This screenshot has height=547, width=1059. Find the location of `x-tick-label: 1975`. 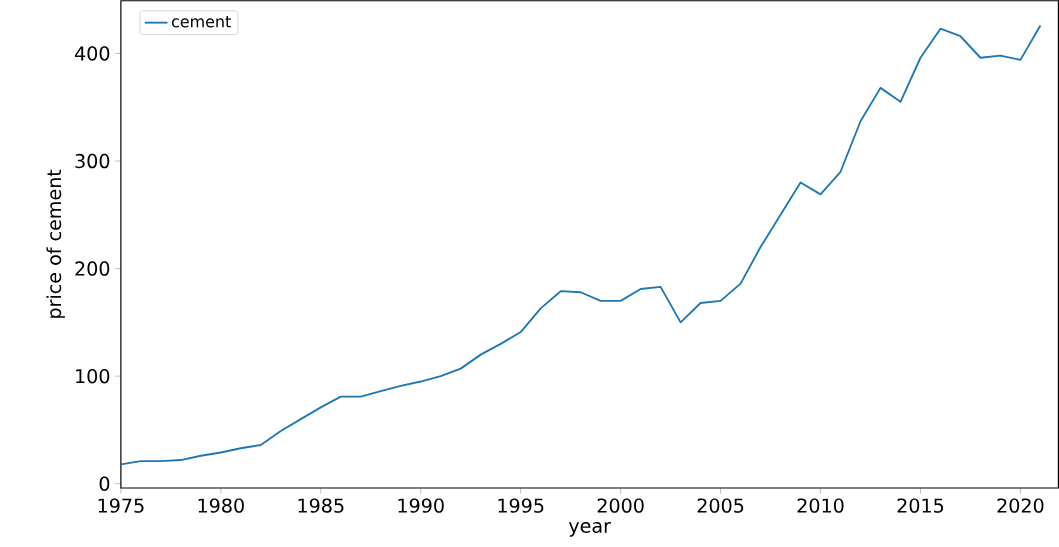

x-tick-label: 1975 is located at coordinates (121, 506).